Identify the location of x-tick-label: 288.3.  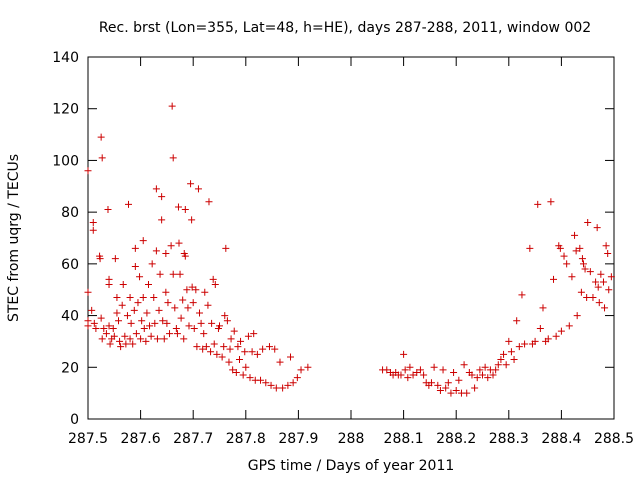
(509, 439).